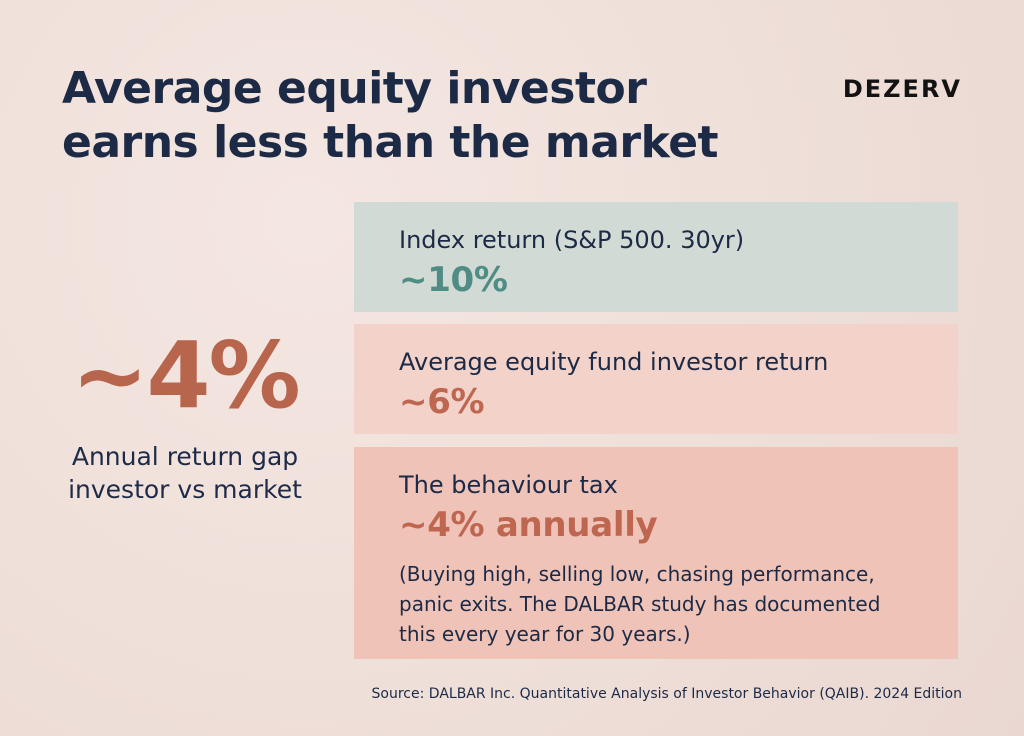  Describe the element at coordinates (185, 473) in the screenshot. I see `return-gap-caption: Annual return gap investor vs market` at that location.